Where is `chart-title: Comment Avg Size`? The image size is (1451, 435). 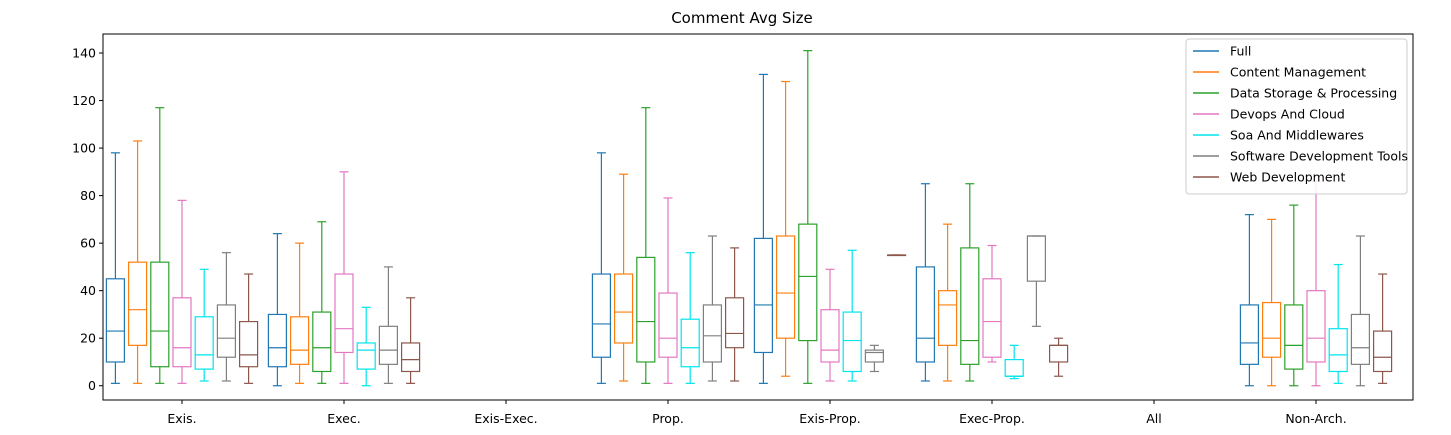
chart-title: Comment Avg Size is located at coordinates (742, 18).